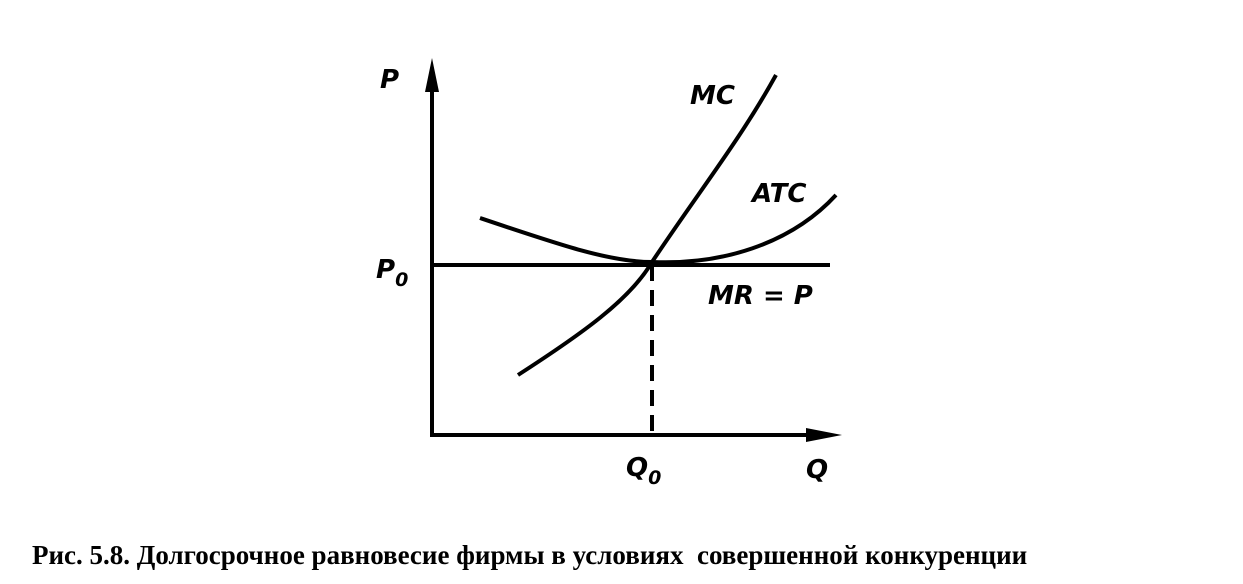 The width and height of the screenshot is (1243, 584). I want to click on atc-curve, so click(658, 229).